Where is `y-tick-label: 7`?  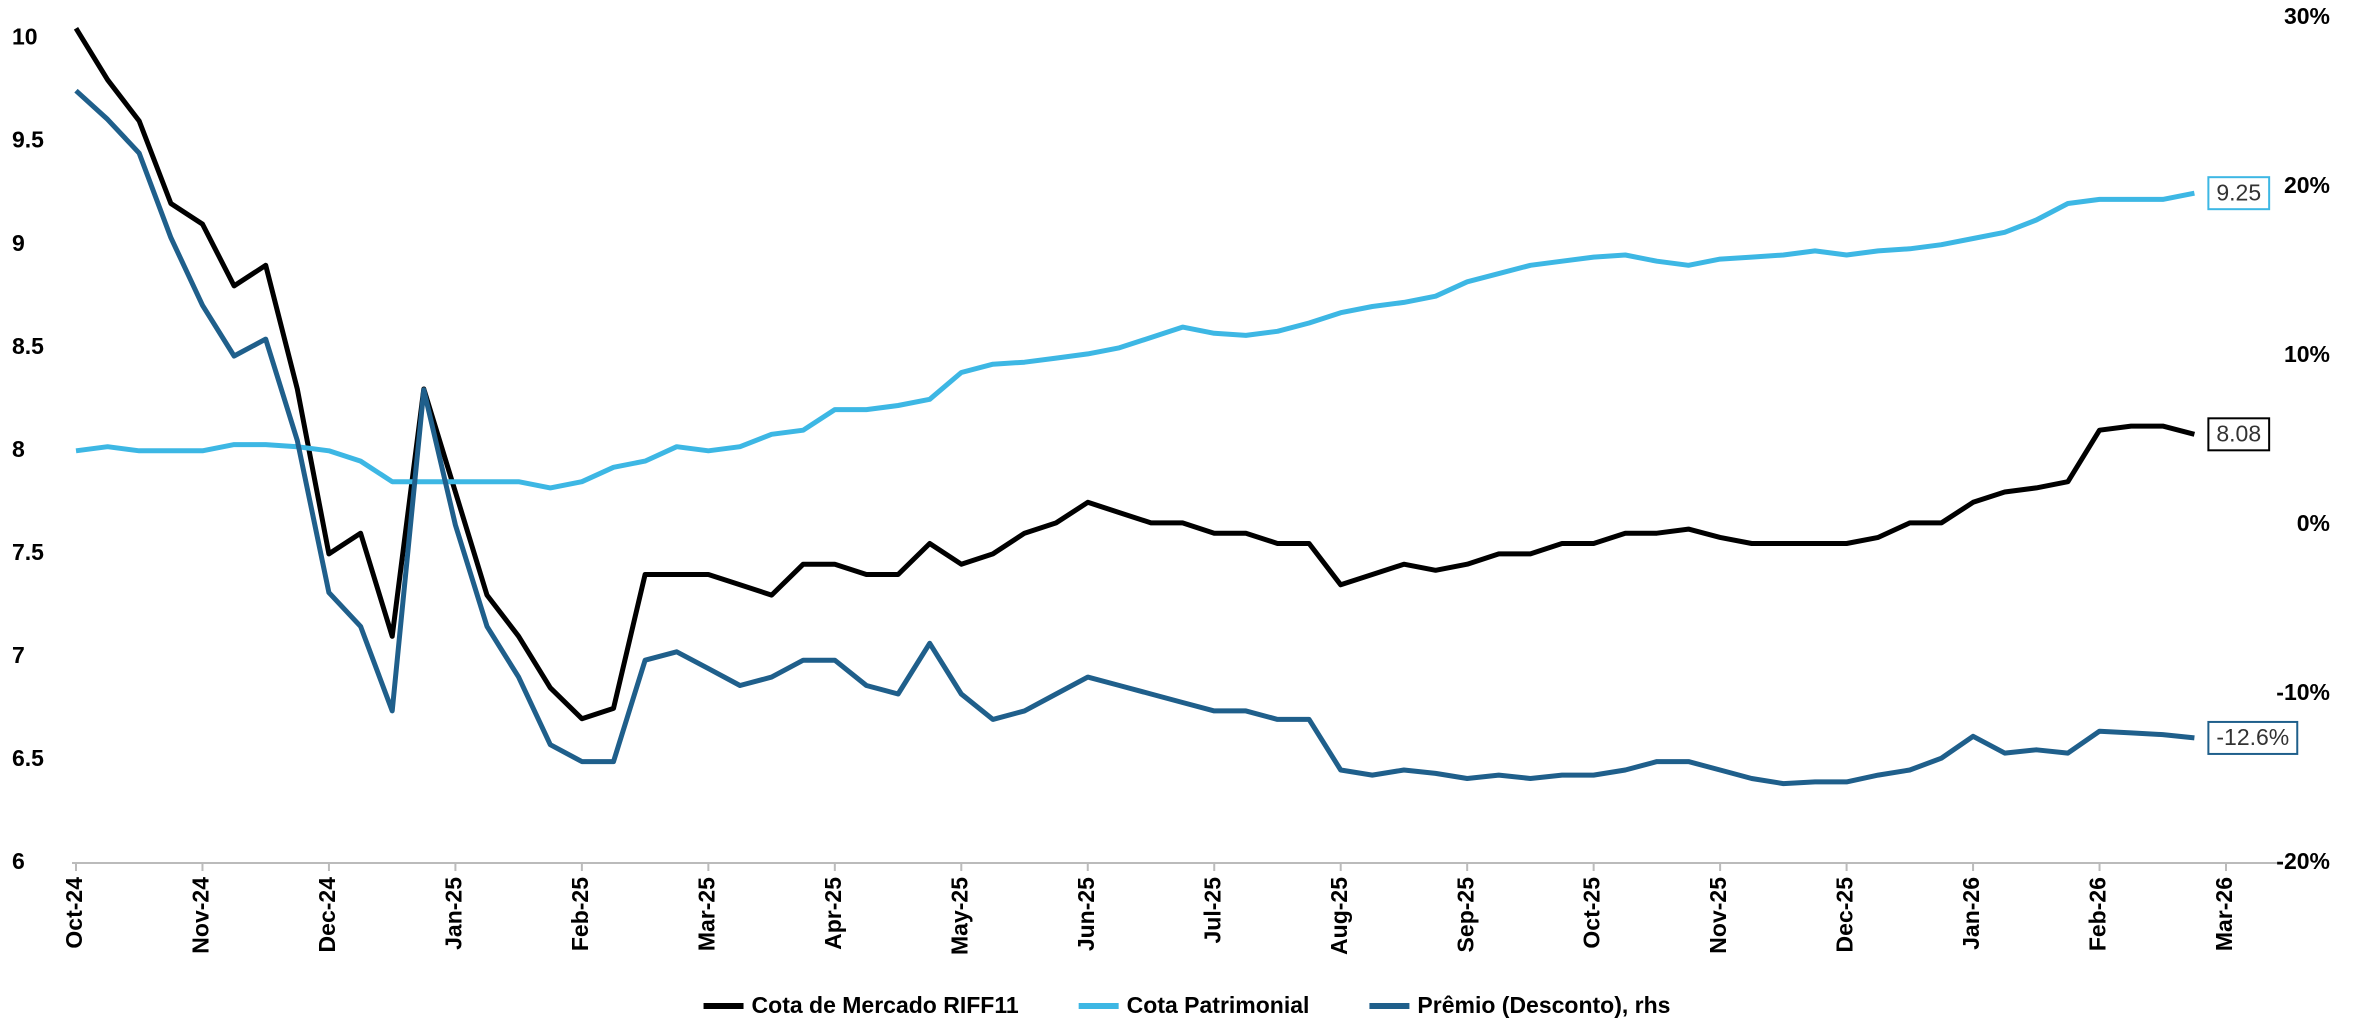
y-tick-label: 7 is located at coordinates (18, 655).